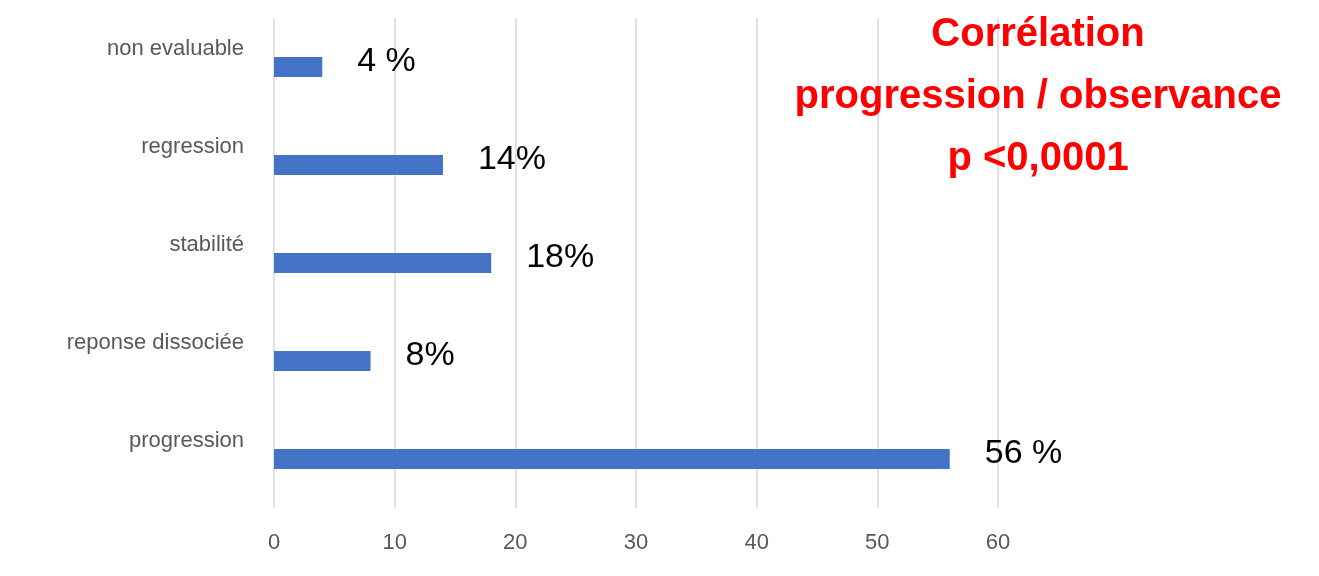 This screenshot has height=576, width=1319. Describe the element at coordinates (394, 541) in the screenshot. I see `x-tick-label: 10` at that location.